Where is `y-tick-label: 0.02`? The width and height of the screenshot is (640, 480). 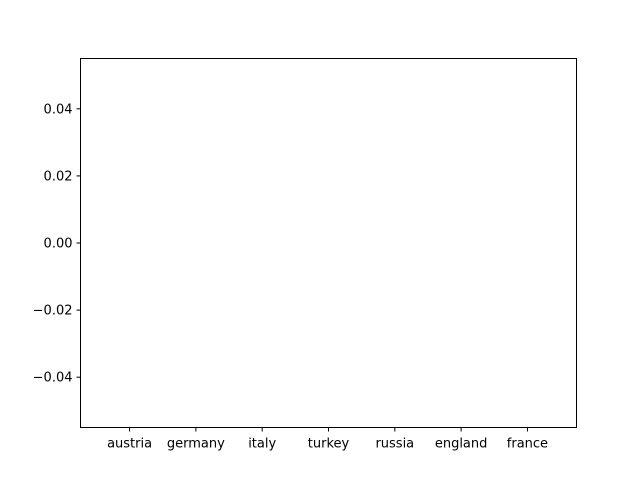
y-tick-label: 0.02 is located at coordinates (58, 176).